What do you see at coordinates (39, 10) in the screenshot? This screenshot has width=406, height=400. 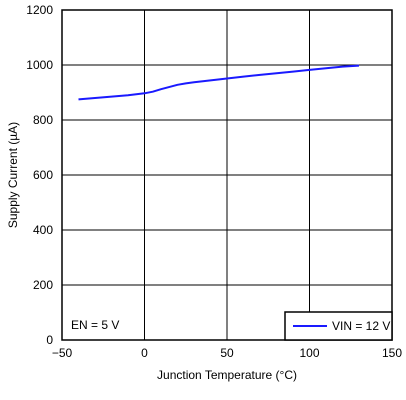 I see `y-tick-label: 1200` at bounding box center [39, 10].